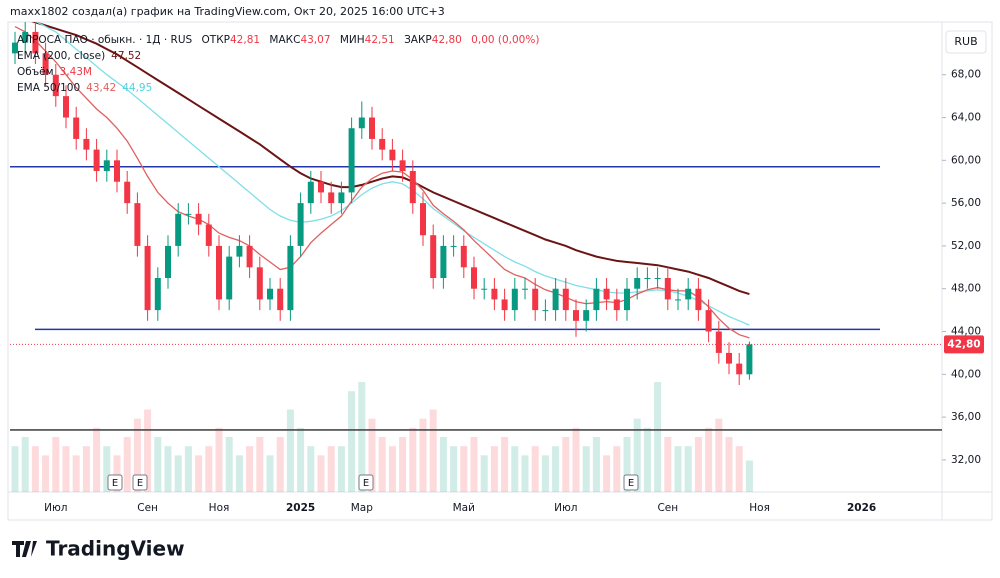 This screenshot has width=1000, height=578. I want to click on x-tick-label: Ноя, so click(759, 508).